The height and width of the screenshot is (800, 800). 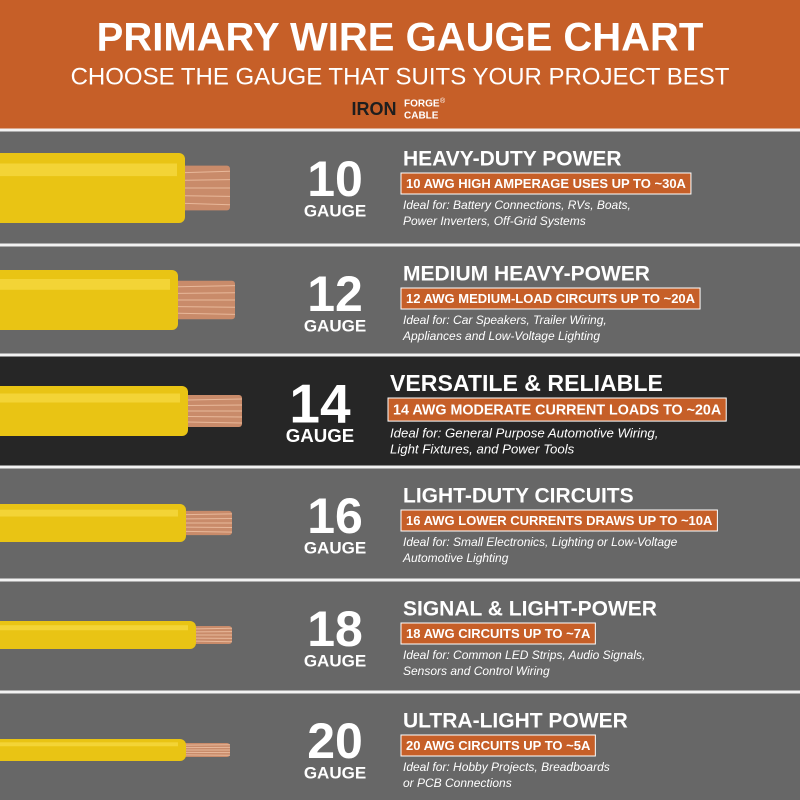 I want to click on row-title: VERSATILE & RELIABLE, so click(x=526, y=383).